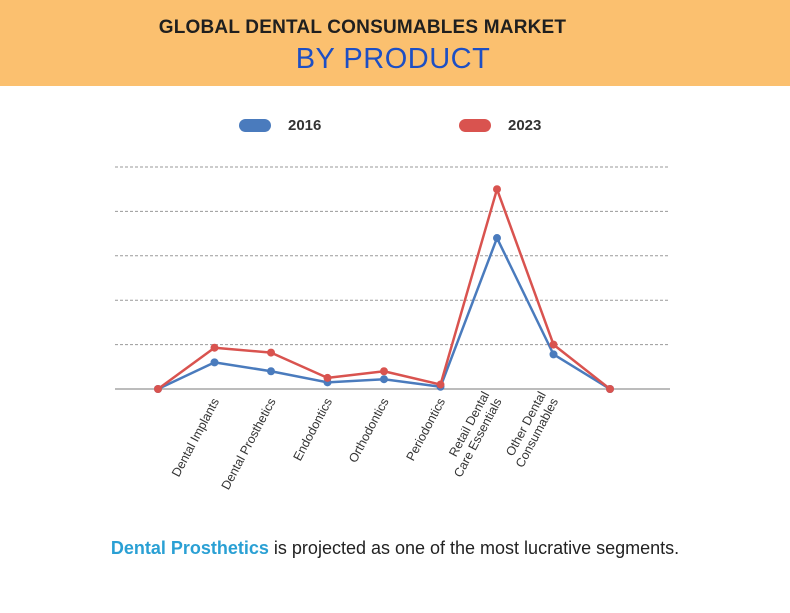  What do you see at coordinates (425, 429) in the screenshot?
I see `x-tick-label: Periodontics` at bounding box center [425, 429].